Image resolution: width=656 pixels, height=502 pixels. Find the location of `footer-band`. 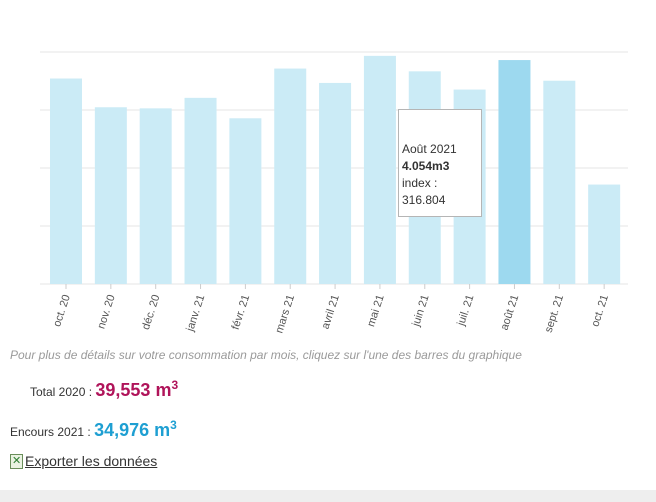

footer-band is located at coordinates (328, 496).